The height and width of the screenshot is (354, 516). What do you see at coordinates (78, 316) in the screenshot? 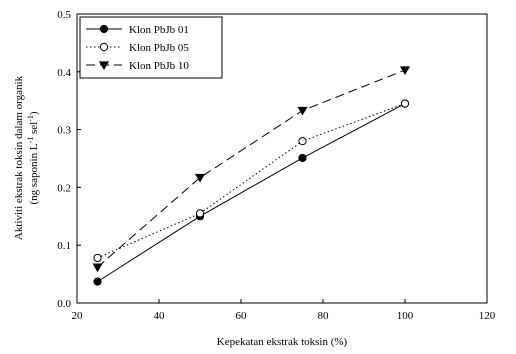
I see `x-tick-label: 20` at bounding box center [78, 316].